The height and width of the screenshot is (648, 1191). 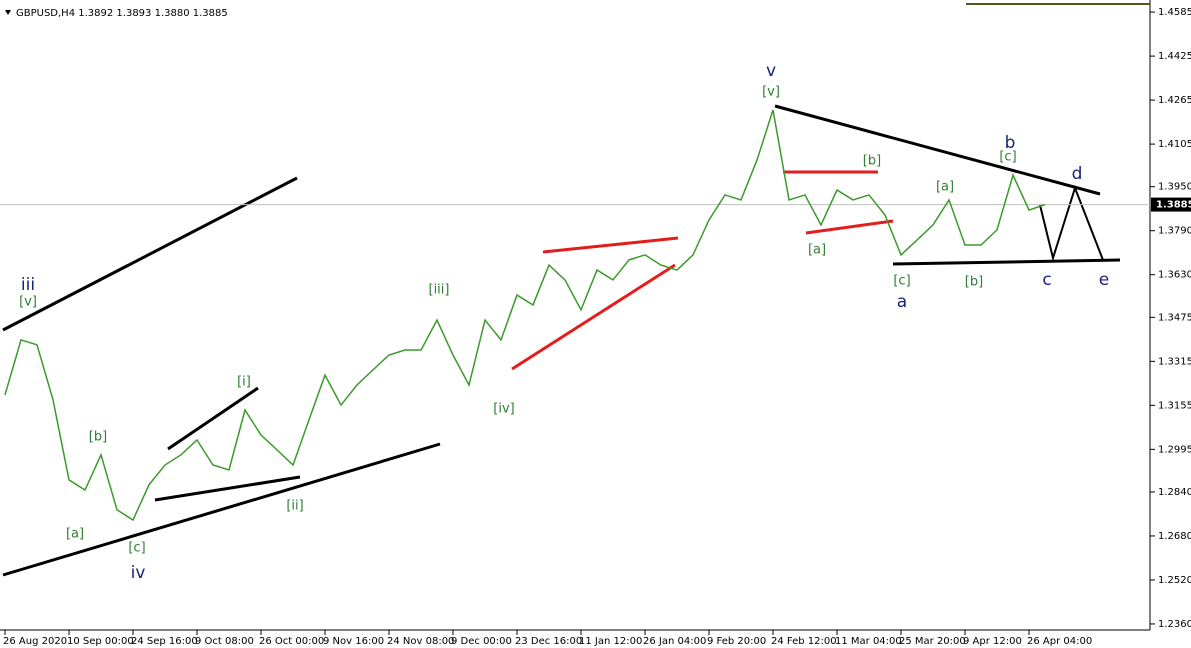 I want to click on x-tick-label: 23 Dec 16:00, so click(x=548, y=641).